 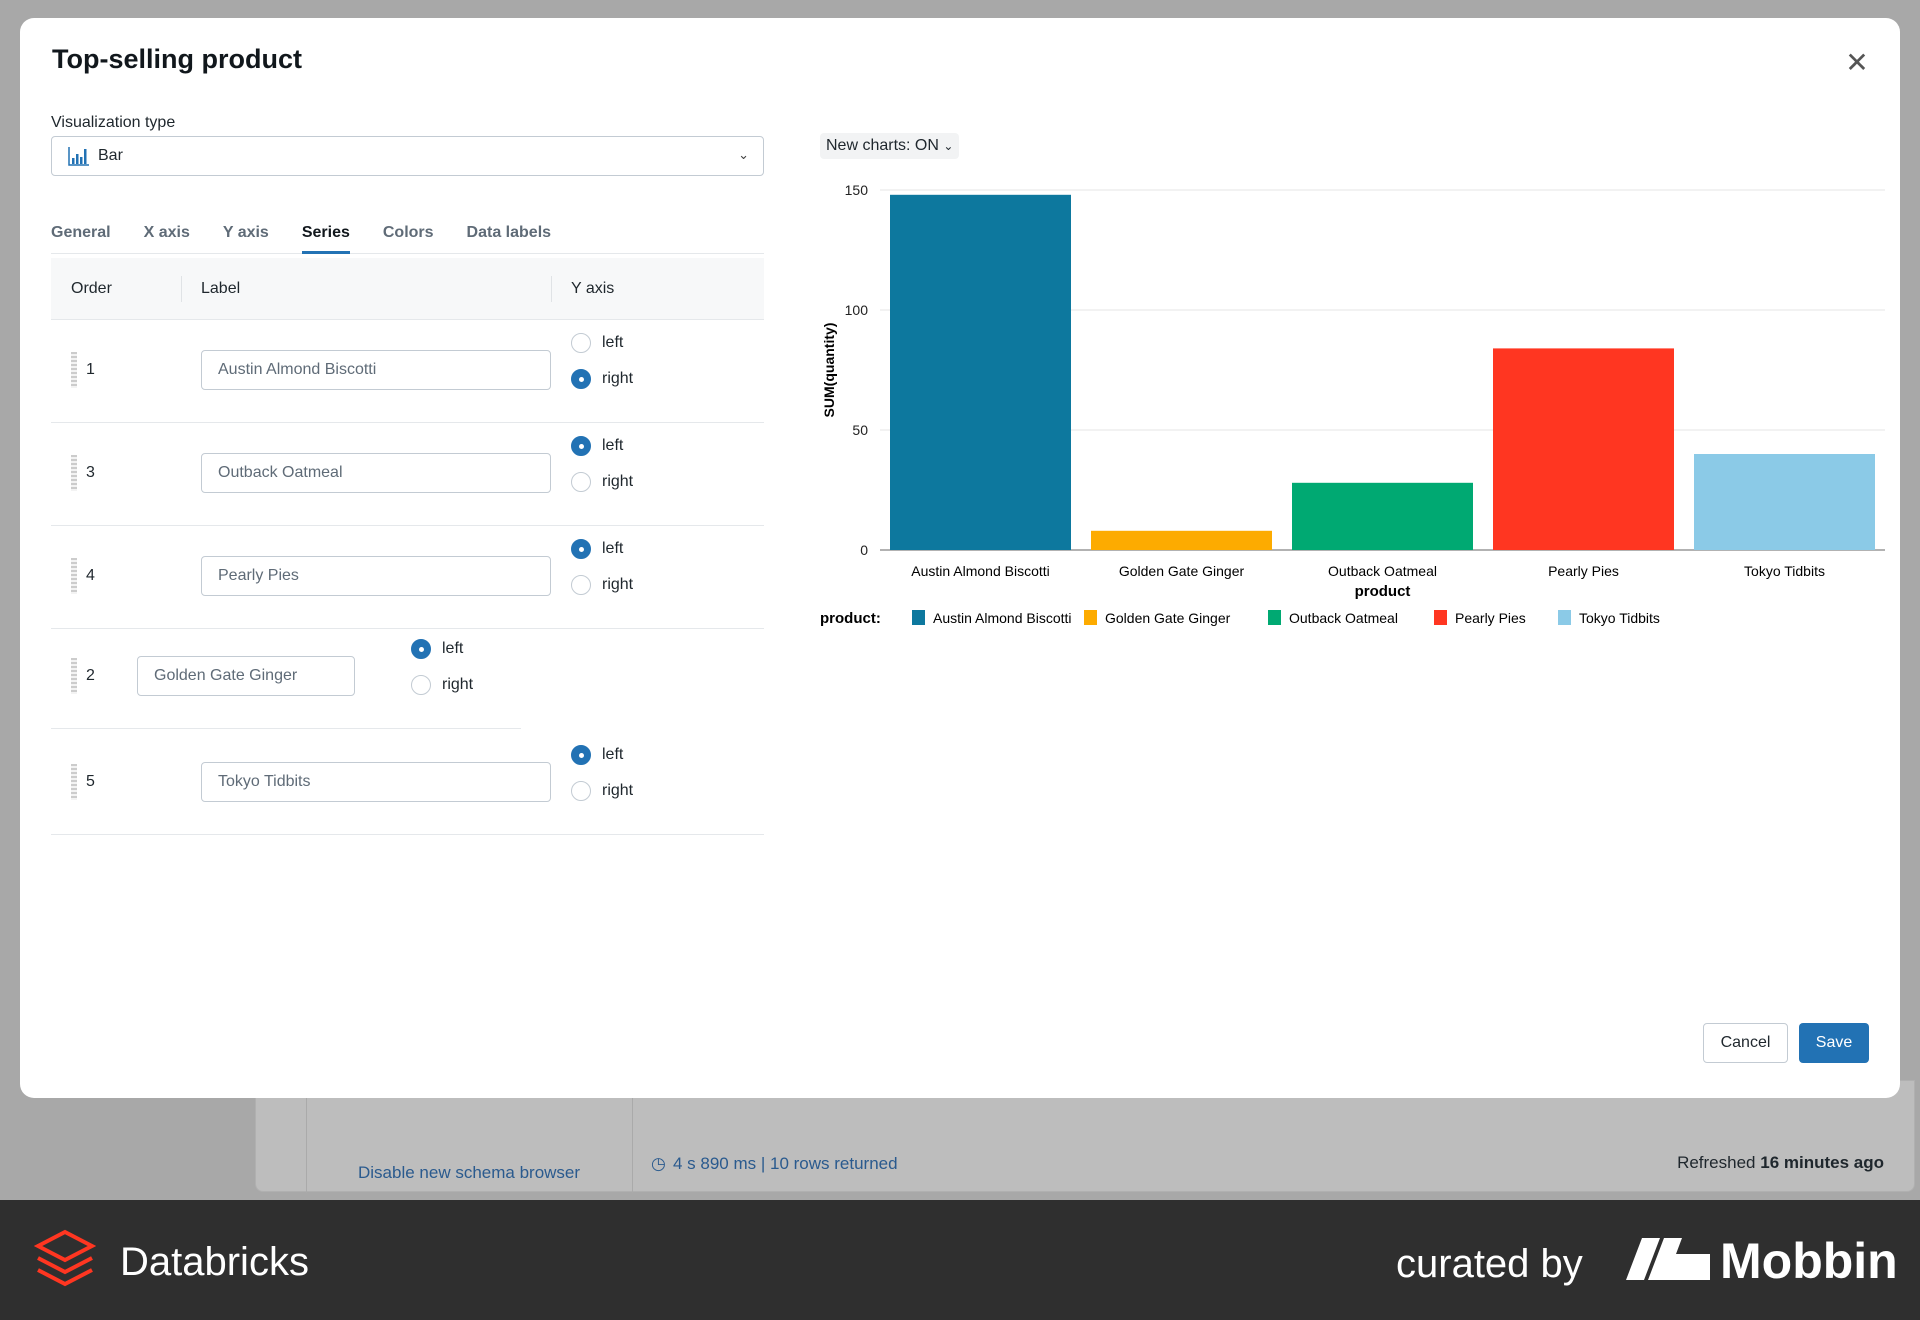 I want to click on databricks-logo-icon, so click(x=65, y=1258).